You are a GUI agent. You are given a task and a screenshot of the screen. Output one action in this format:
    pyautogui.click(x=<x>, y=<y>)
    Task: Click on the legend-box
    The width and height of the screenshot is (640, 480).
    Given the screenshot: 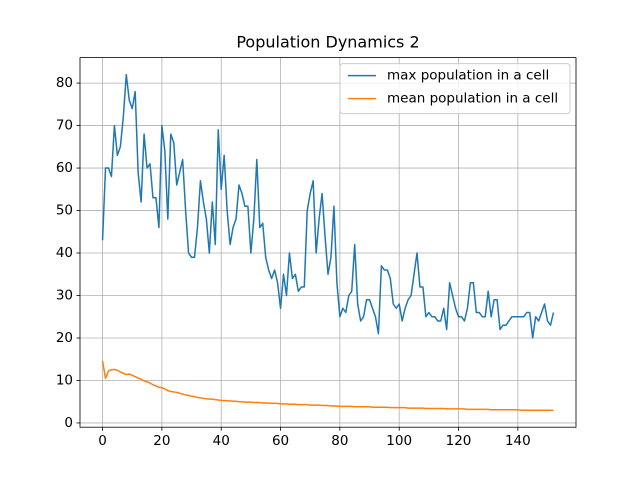 What is the action you would take?
    pyautogui.click(x=455, y=89)
    